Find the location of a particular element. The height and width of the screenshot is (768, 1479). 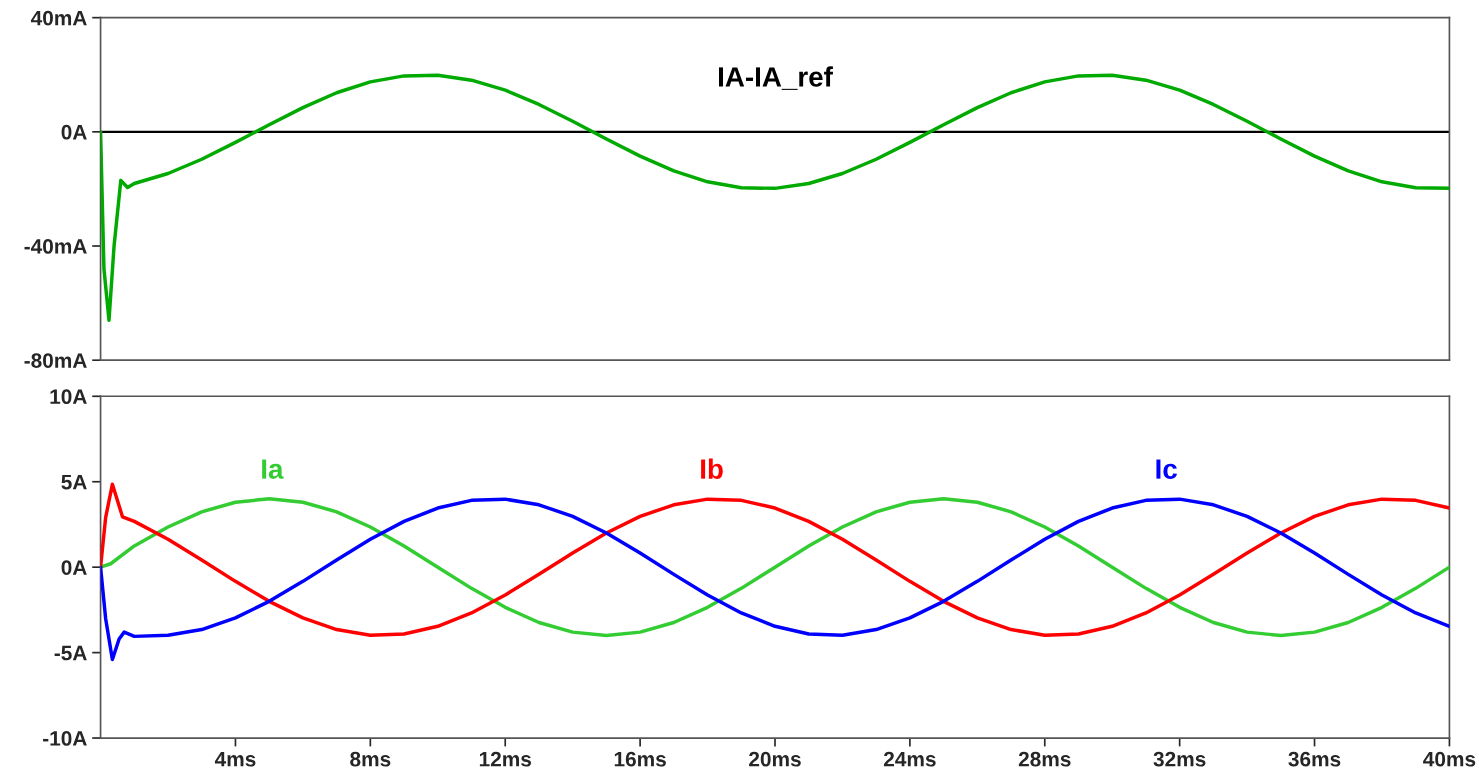

x-tick-label: 12ms is located at coordinates (505, 759).